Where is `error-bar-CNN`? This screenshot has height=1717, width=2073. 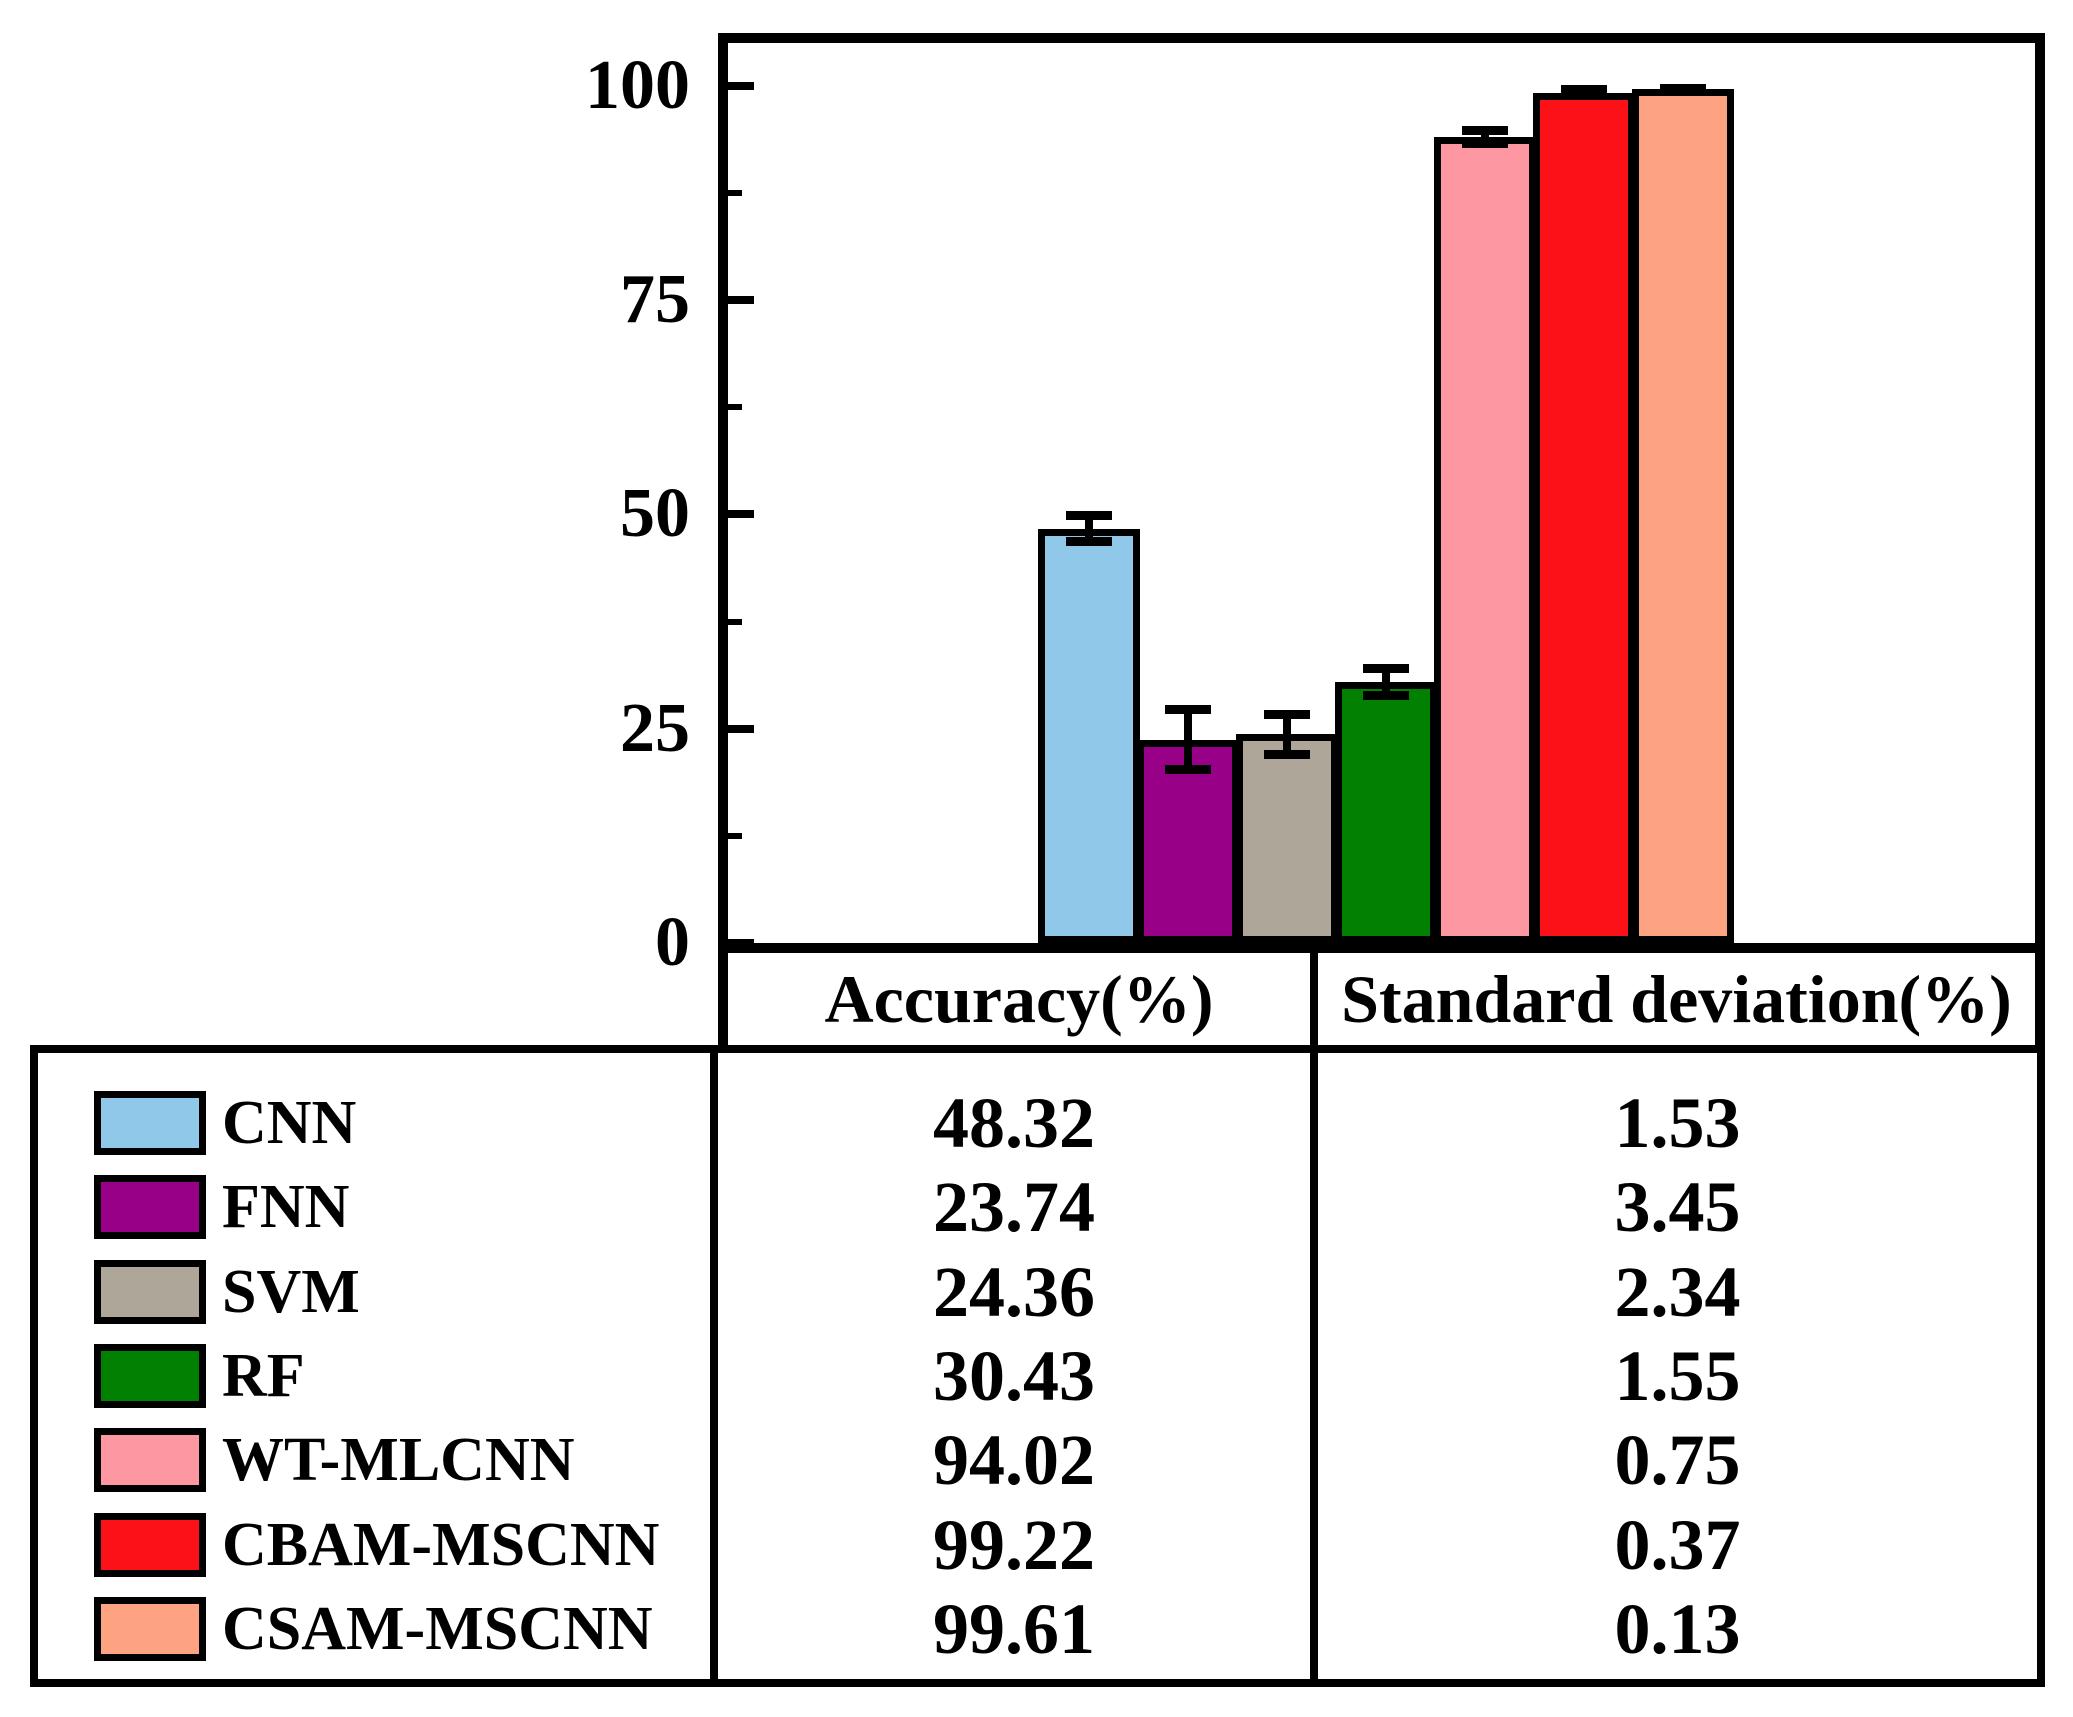 error-bar-CNN is located at coordinates (1089, 528).